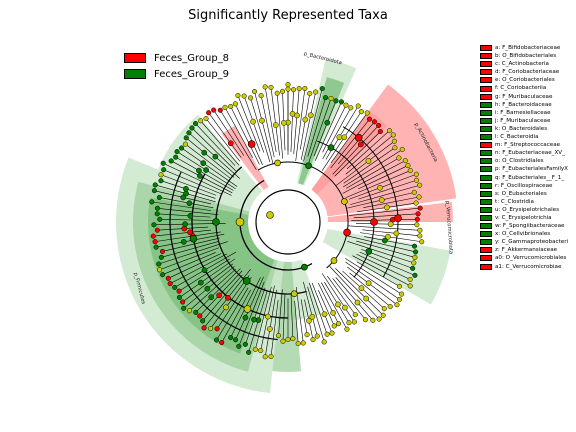 Image resolution: width=576 pixels, height=432 pixels. Describe the element at coordinates (527, 72) in the screenshot. I see `key-label: d: F_Coriobacteriaceae` at that location.